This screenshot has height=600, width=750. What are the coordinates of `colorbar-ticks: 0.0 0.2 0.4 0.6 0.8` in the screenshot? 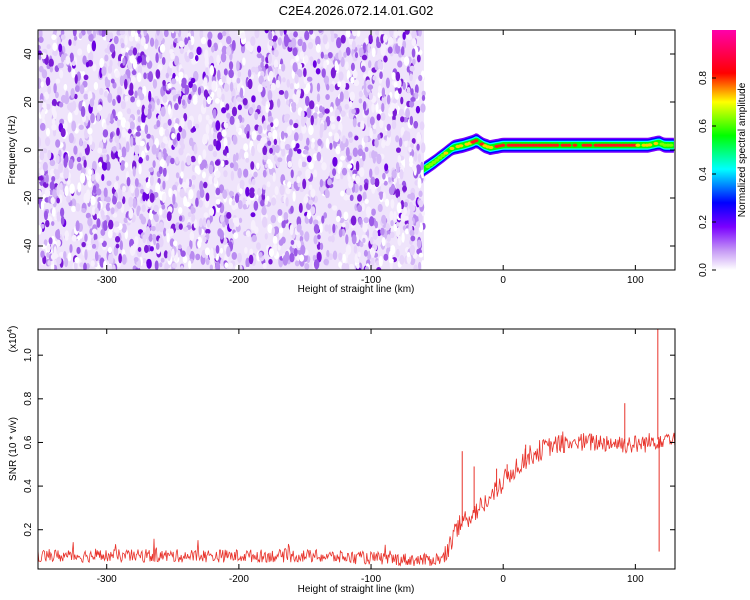 It's located at (707, 174).